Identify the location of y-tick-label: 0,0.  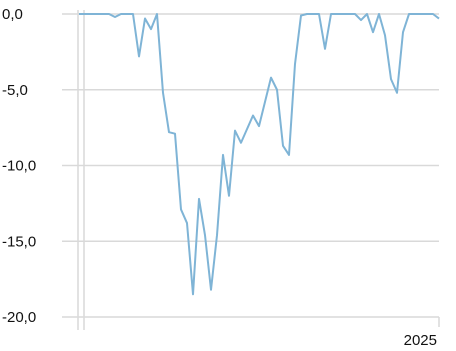
(12, 14).